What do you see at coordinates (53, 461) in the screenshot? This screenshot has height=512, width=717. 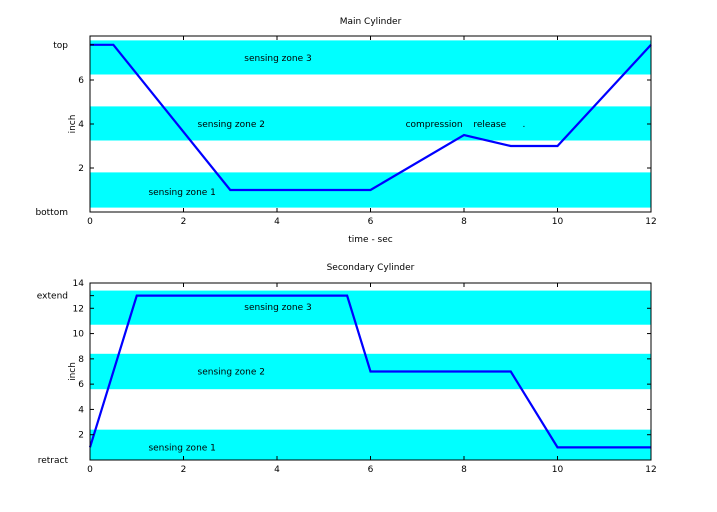 I see `y-extra-label: retract` at bounding box center [53, 461].